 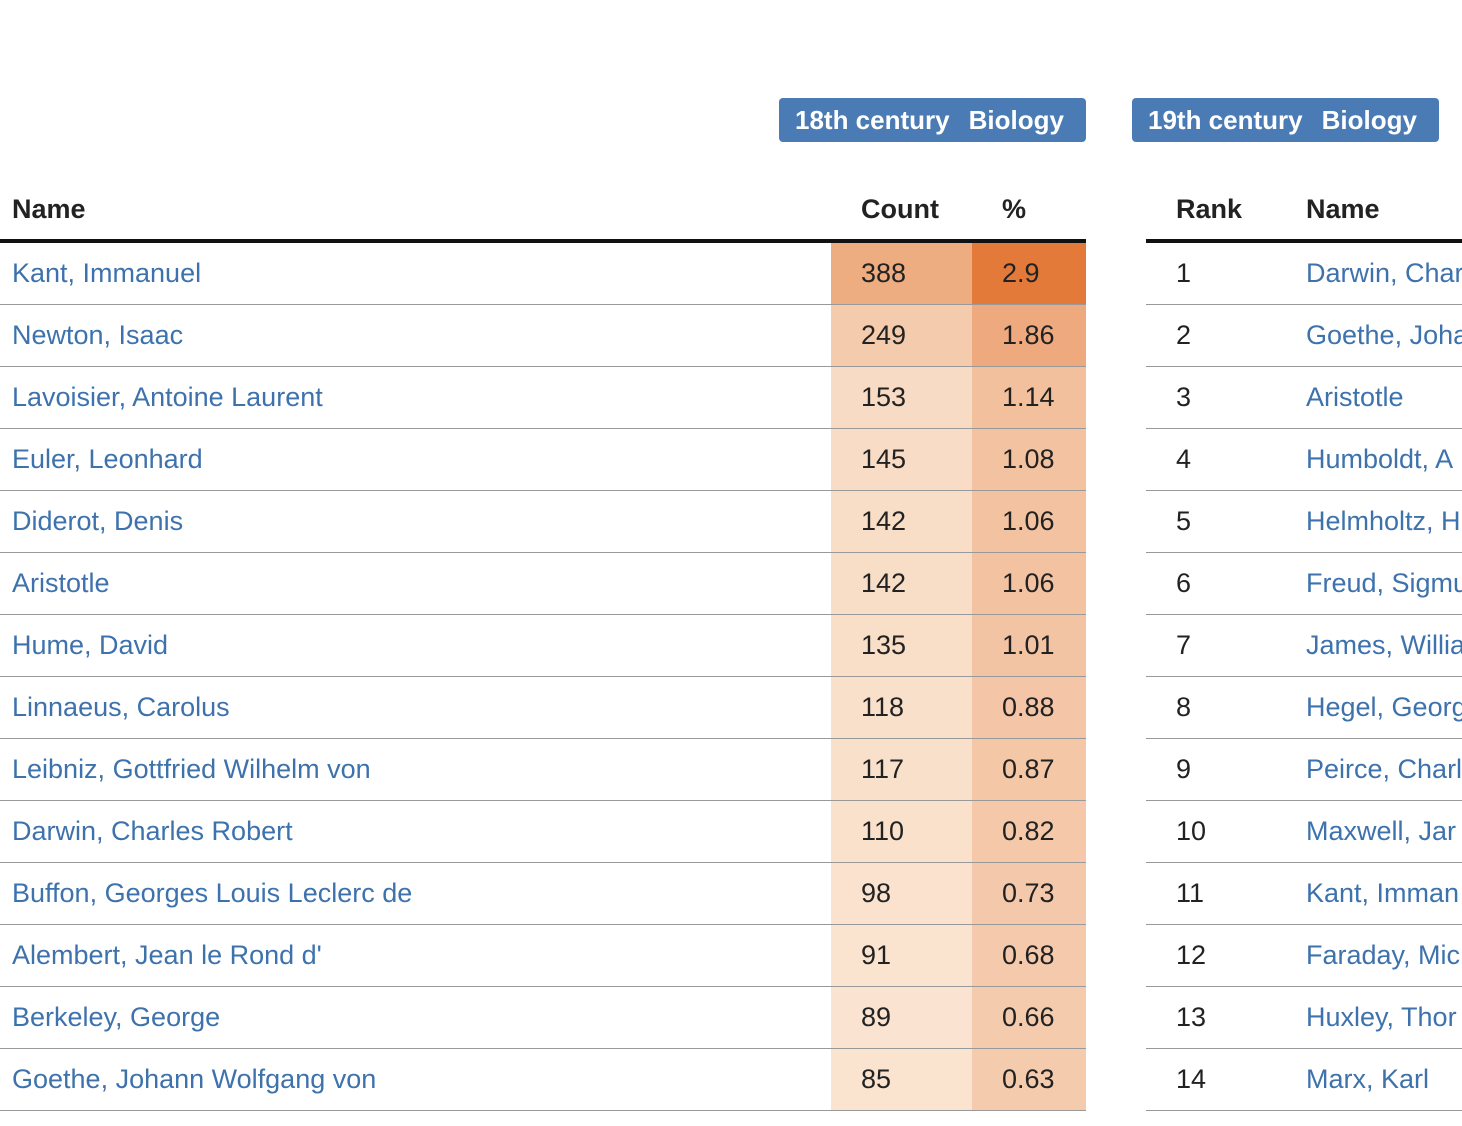 I want to click on column-header-count: Count, so click(x=901, y=211).